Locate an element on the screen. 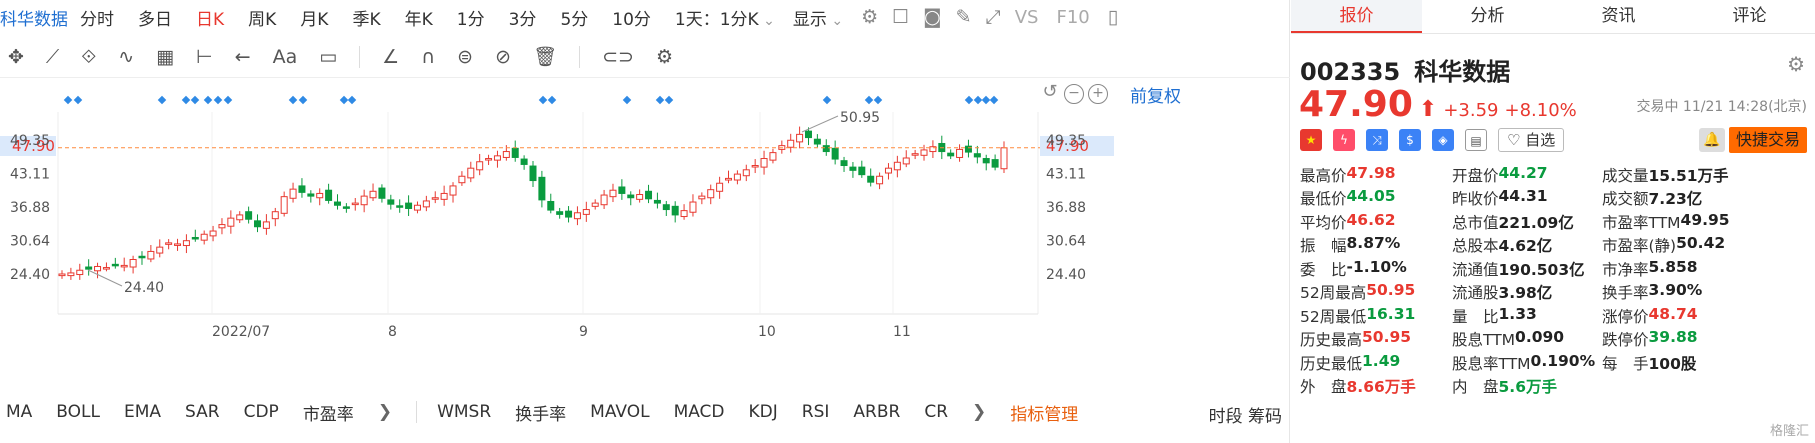 This screenshot has width=1815, height=443. range-tool-icon: ⊢ is located at coordinates (204, 56).